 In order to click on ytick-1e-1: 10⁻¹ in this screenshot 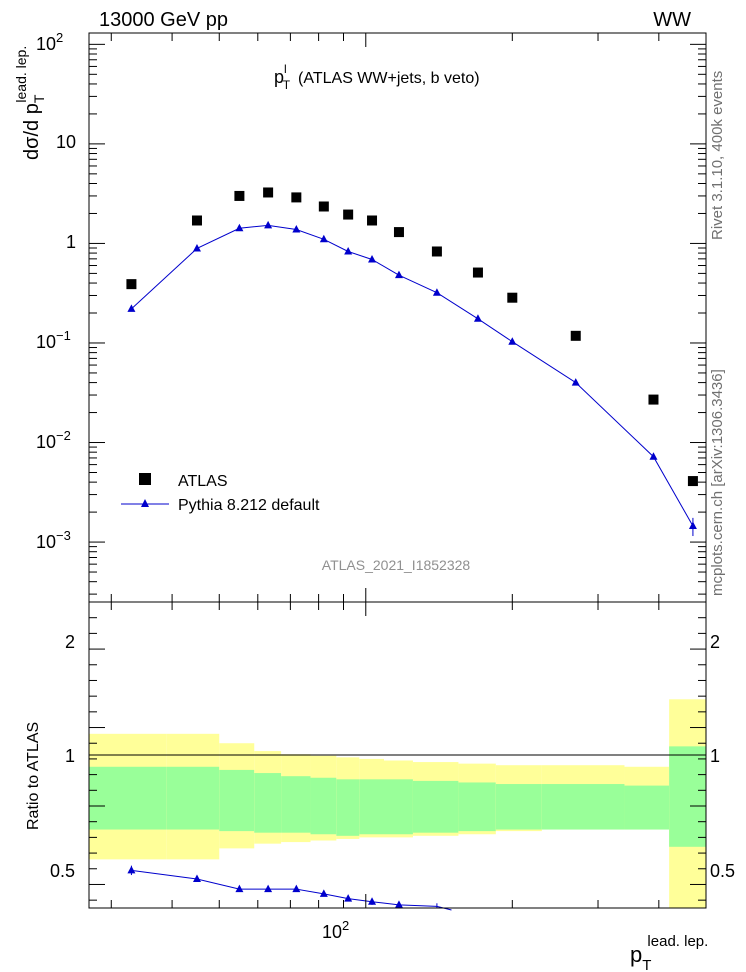, I will do `click(53, 340)`.